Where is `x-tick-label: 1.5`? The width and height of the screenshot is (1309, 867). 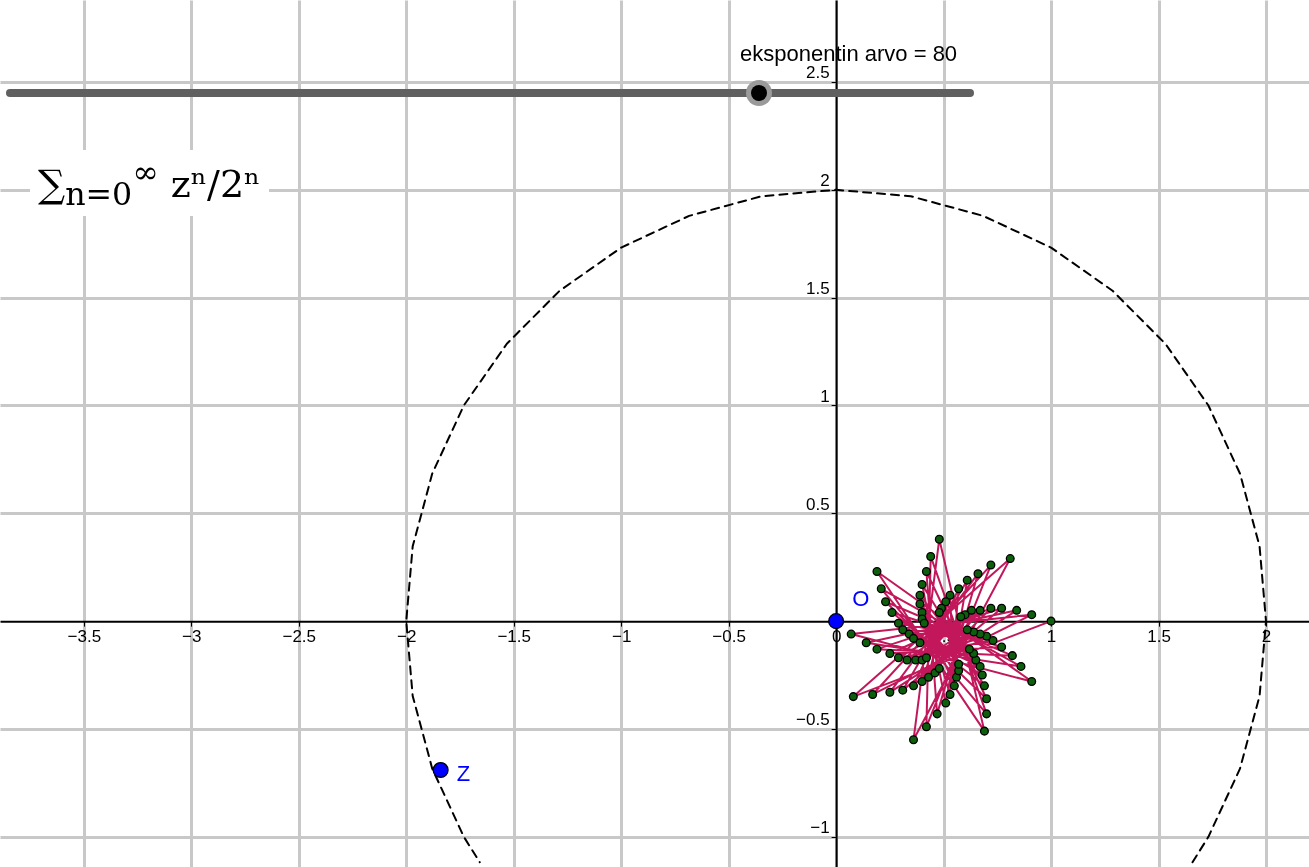 x-tick-label: 1.5 is located at coordinates (1159, 636).